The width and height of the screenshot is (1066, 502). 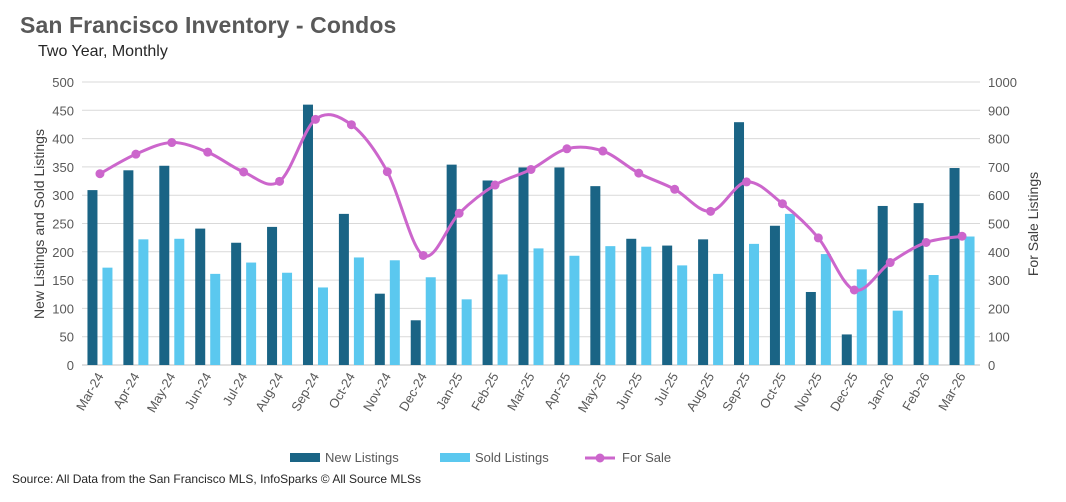 I want to click on left-axis-label: New Listings and Sold Listings, so click(x=39, y=224).